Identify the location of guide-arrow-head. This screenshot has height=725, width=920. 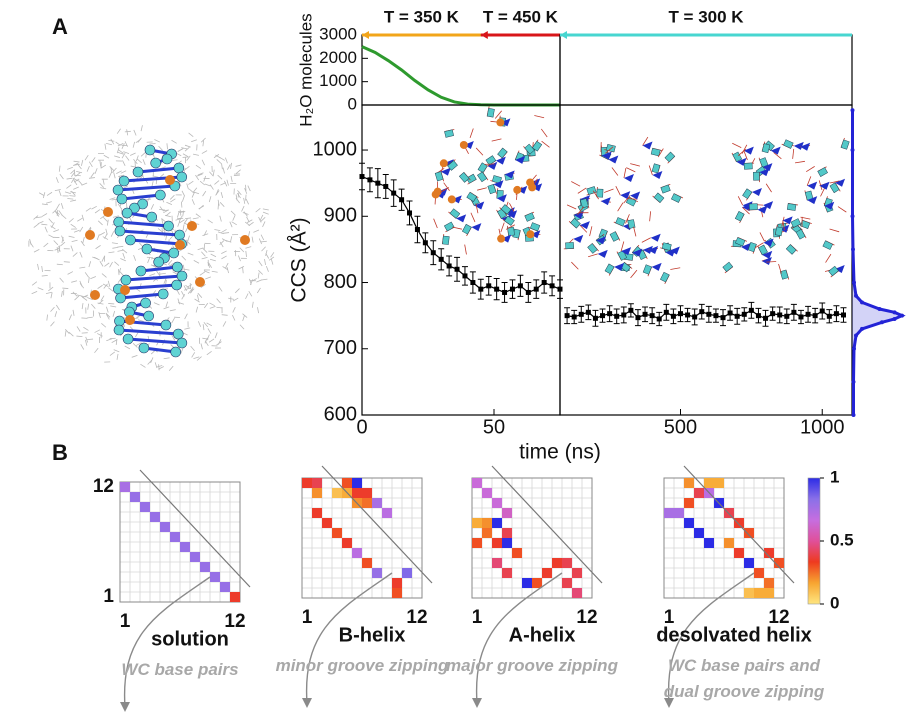
(125, 707).